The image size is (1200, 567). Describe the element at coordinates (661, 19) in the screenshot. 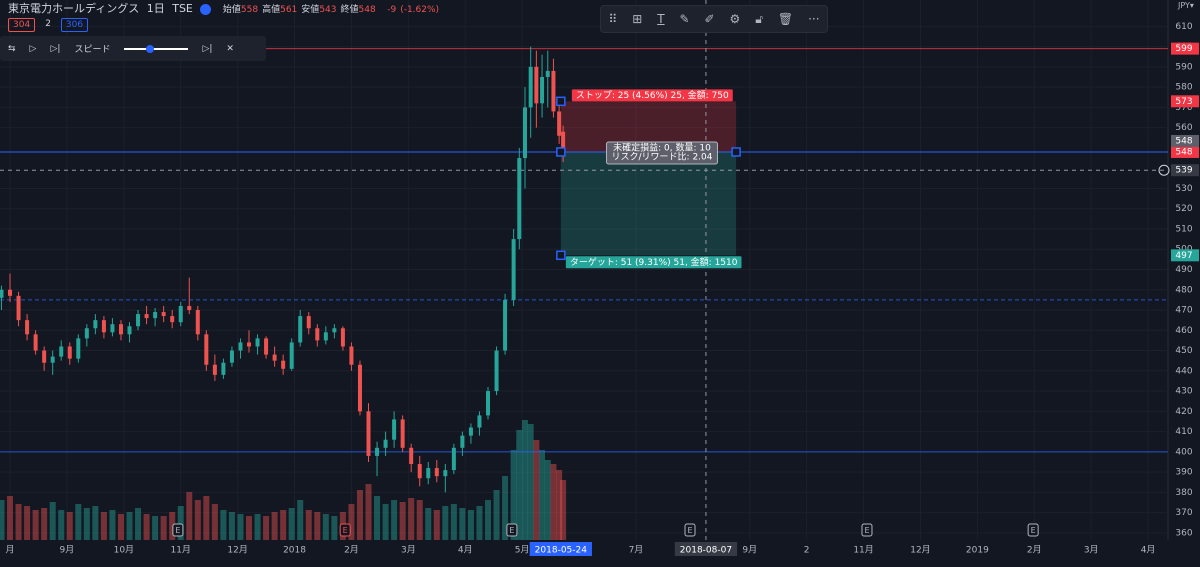

I see `tool: T` at that location.